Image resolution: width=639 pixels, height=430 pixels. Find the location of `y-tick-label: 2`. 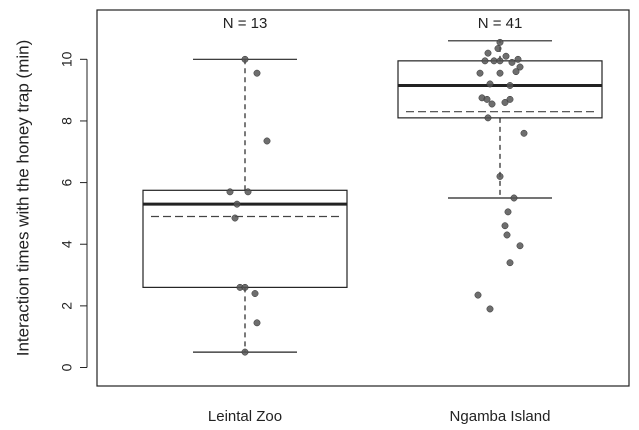

y-tick-label: 2 is located at coordinates (67, 306).